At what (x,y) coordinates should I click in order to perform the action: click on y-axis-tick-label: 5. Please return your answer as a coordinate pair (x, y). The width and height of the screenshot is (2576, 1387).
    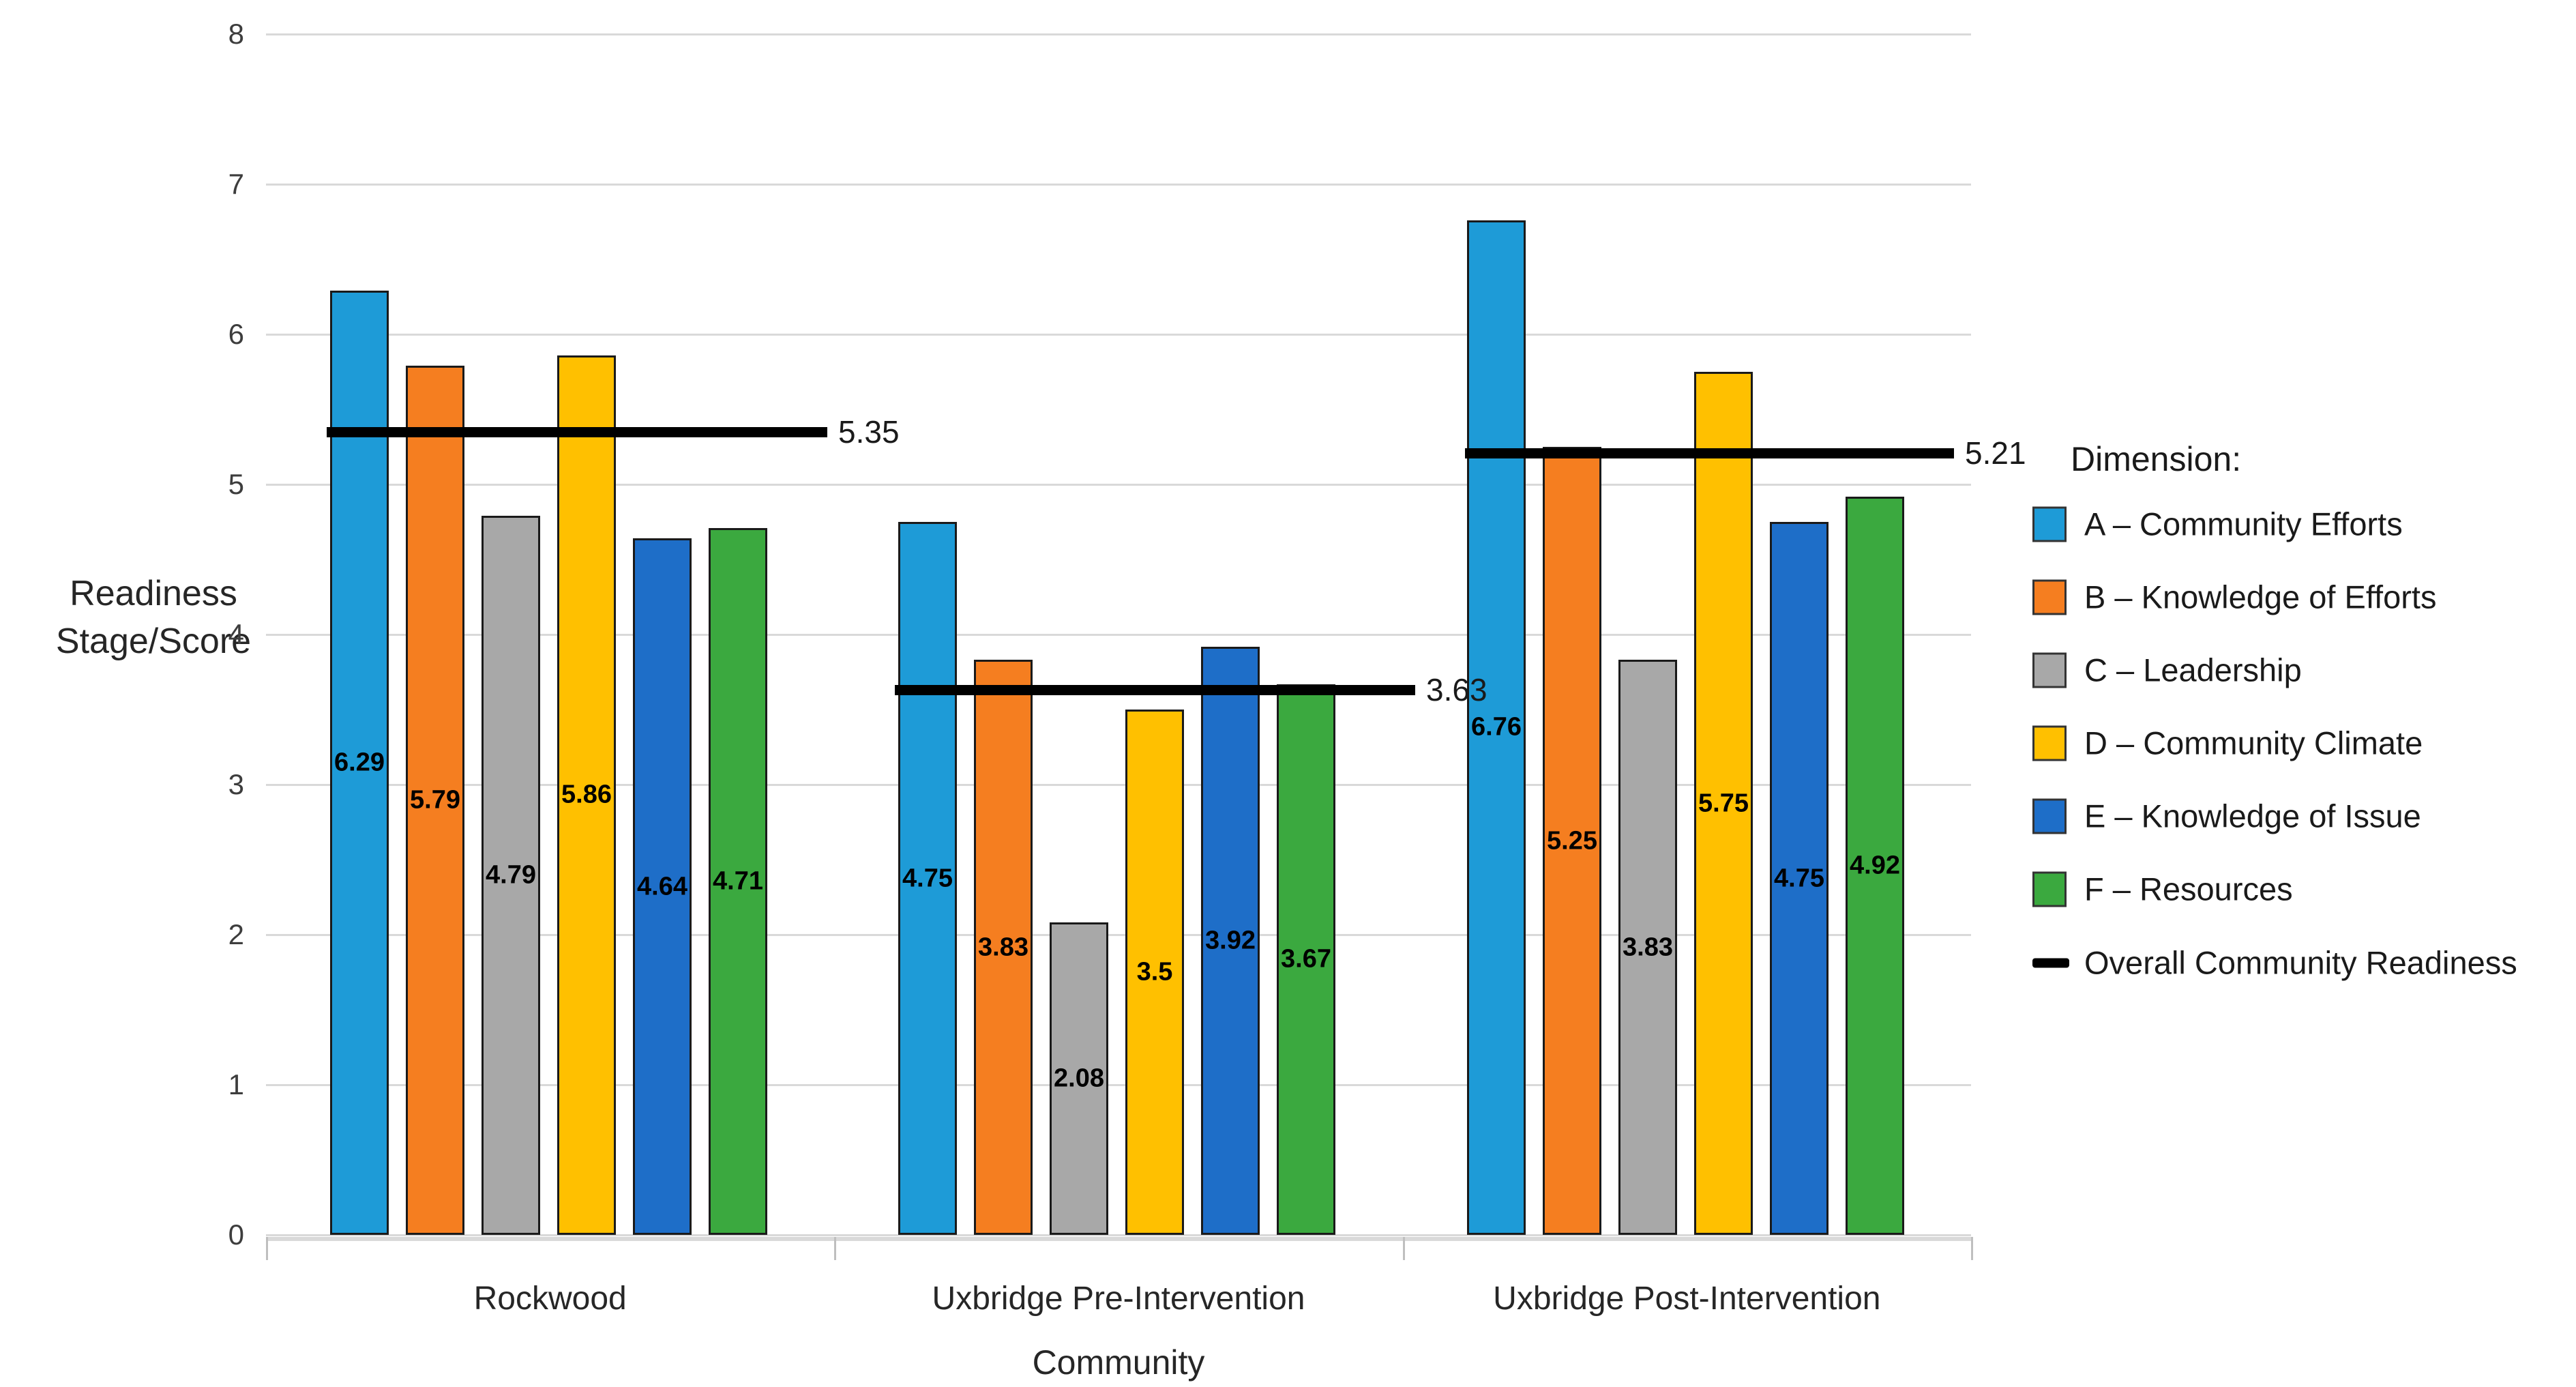
    Looking at the image, I should click on (236, 484).